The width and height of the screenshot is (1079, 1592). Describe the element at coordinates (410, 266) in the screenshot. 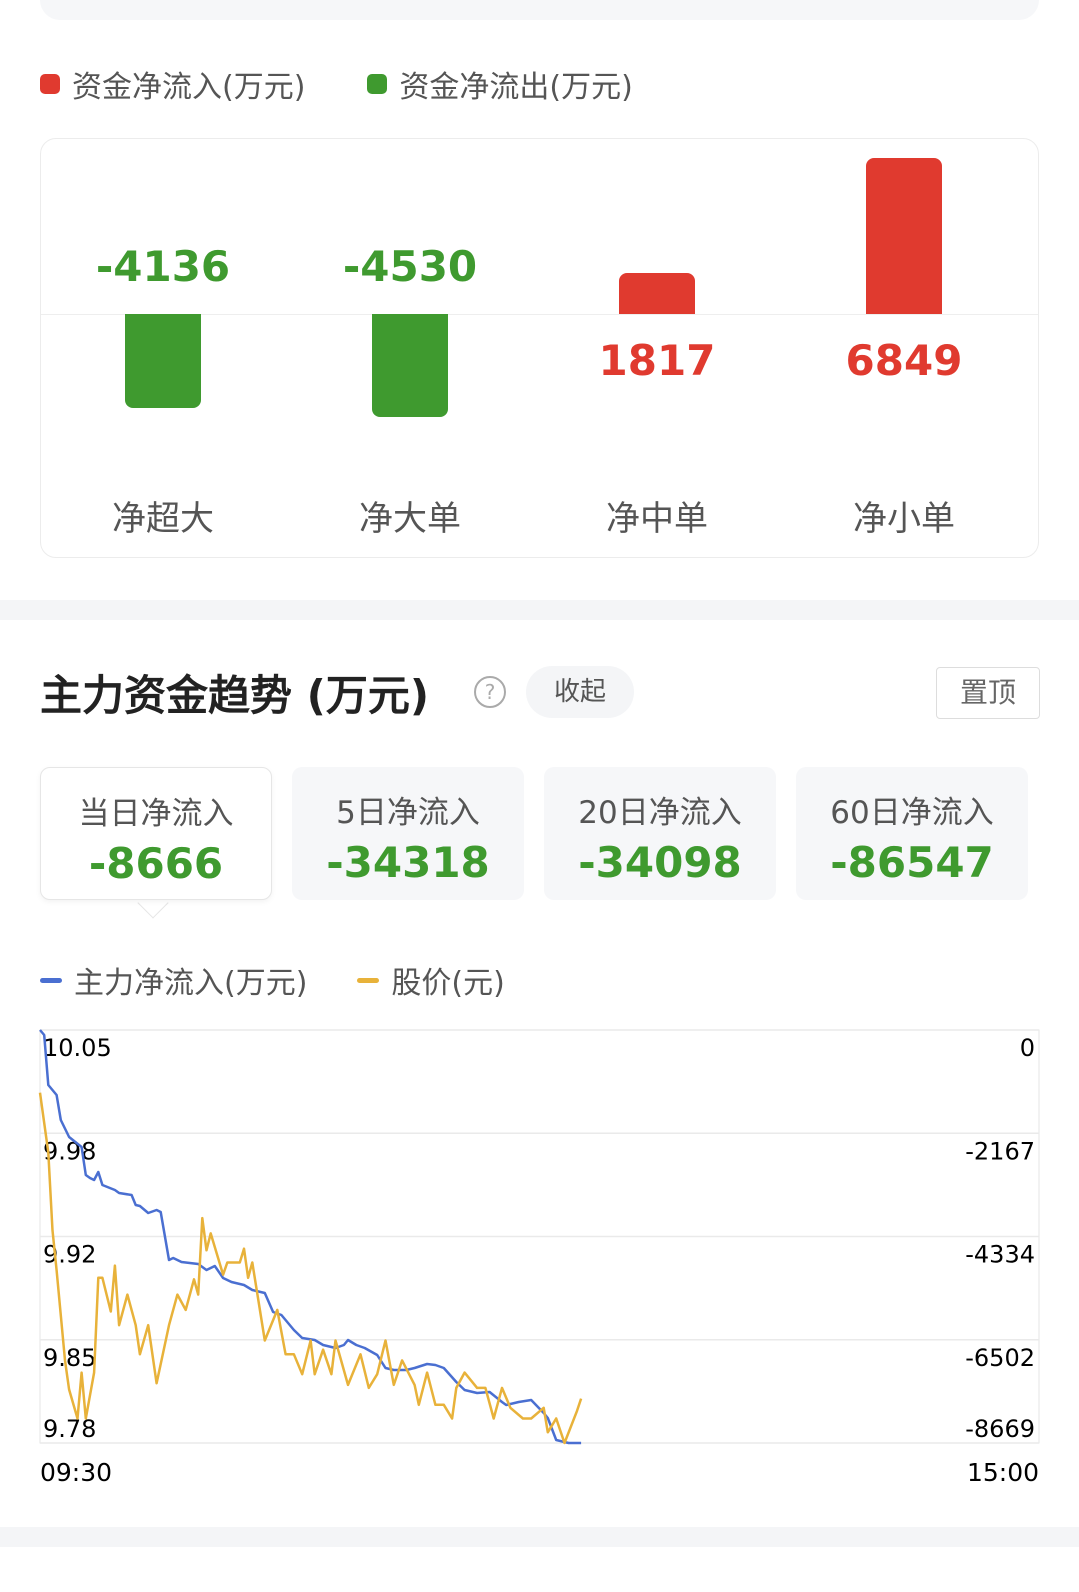

I see `bar-value-label: -4530` at that location.